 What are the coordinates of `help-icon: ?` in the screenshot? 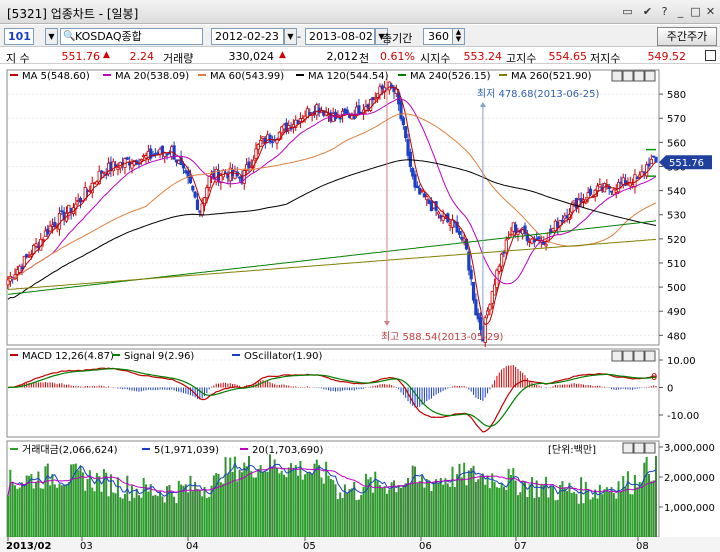 It's located at (664, 11).